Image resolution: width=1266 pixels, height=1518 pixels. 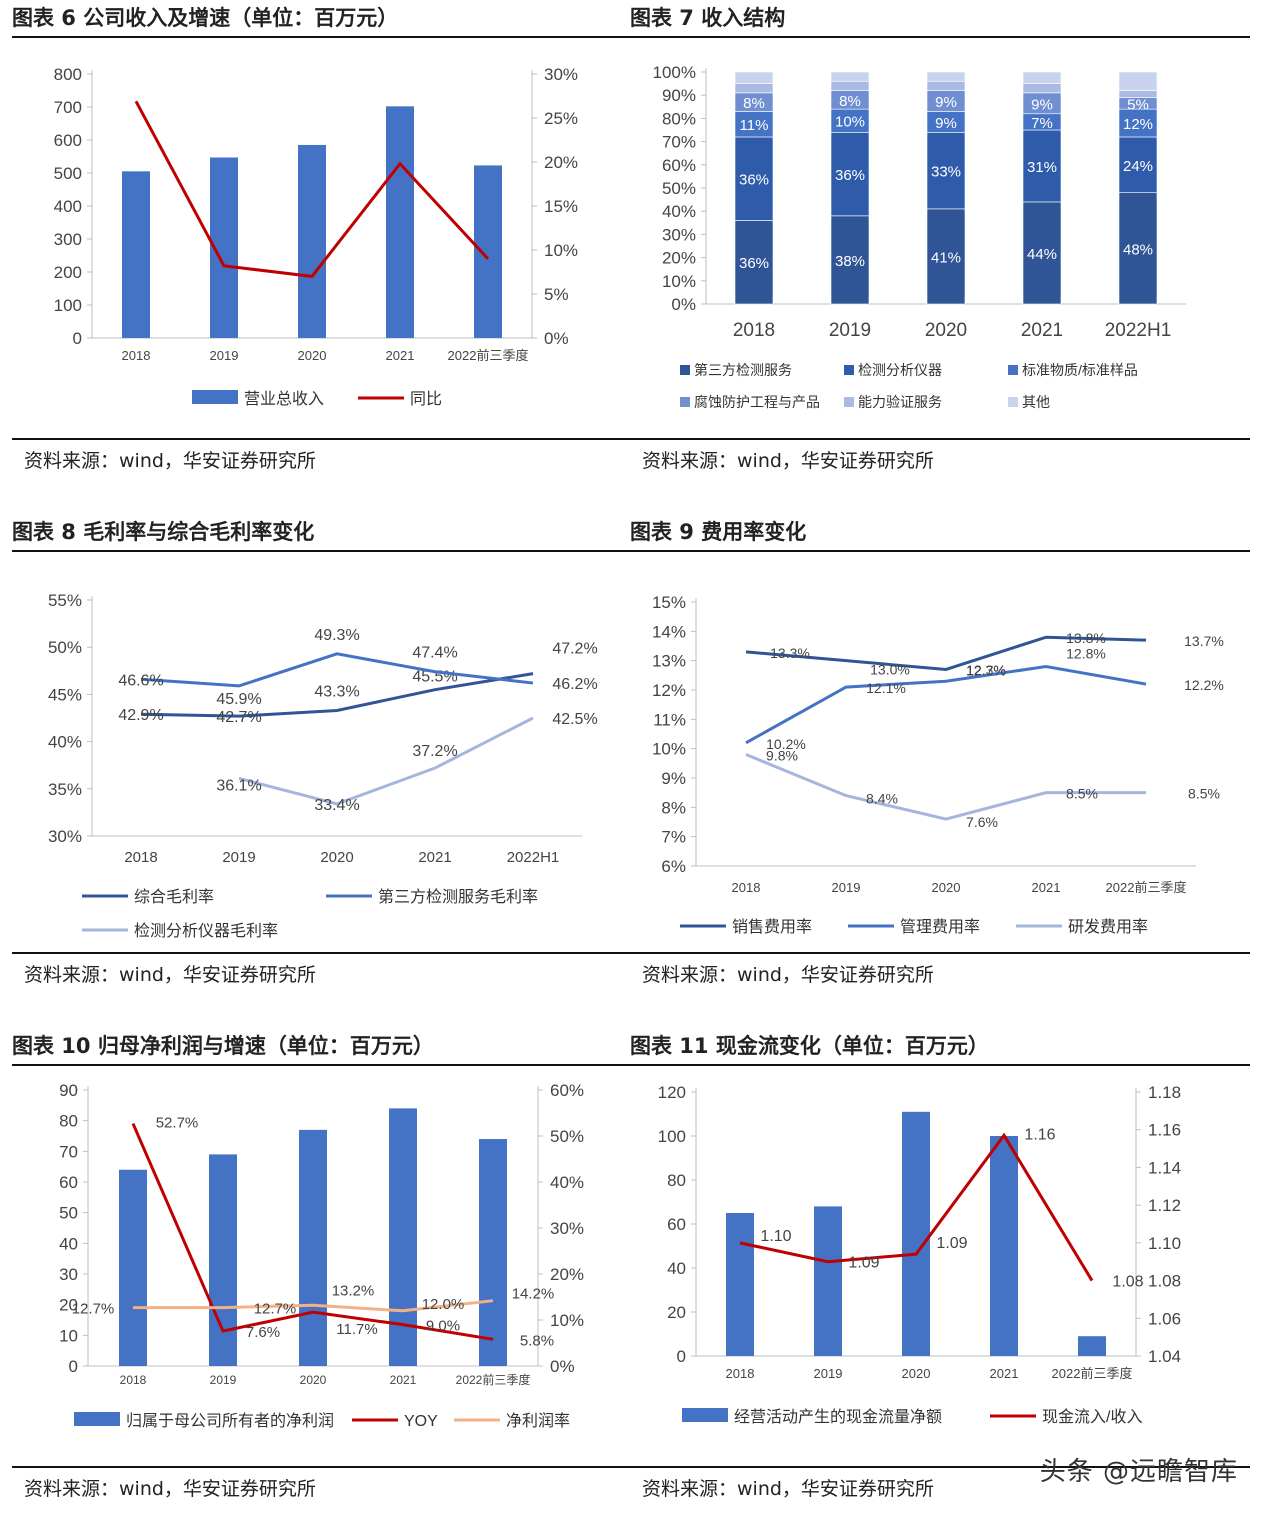 I want to click on data-label: 11.7%, so click(x=356, y=1329).